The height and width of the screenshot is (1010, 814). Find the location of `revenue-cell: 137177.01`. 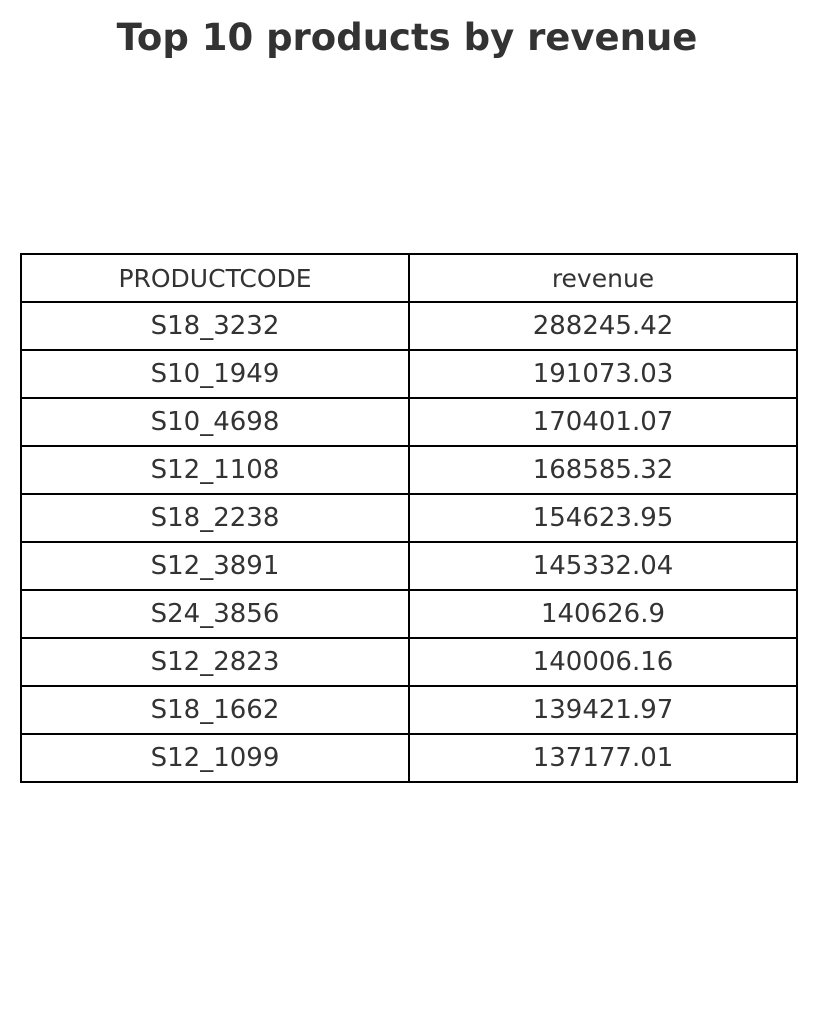

revenue-cell: 137177.01 is located at coordinates (603, 758).